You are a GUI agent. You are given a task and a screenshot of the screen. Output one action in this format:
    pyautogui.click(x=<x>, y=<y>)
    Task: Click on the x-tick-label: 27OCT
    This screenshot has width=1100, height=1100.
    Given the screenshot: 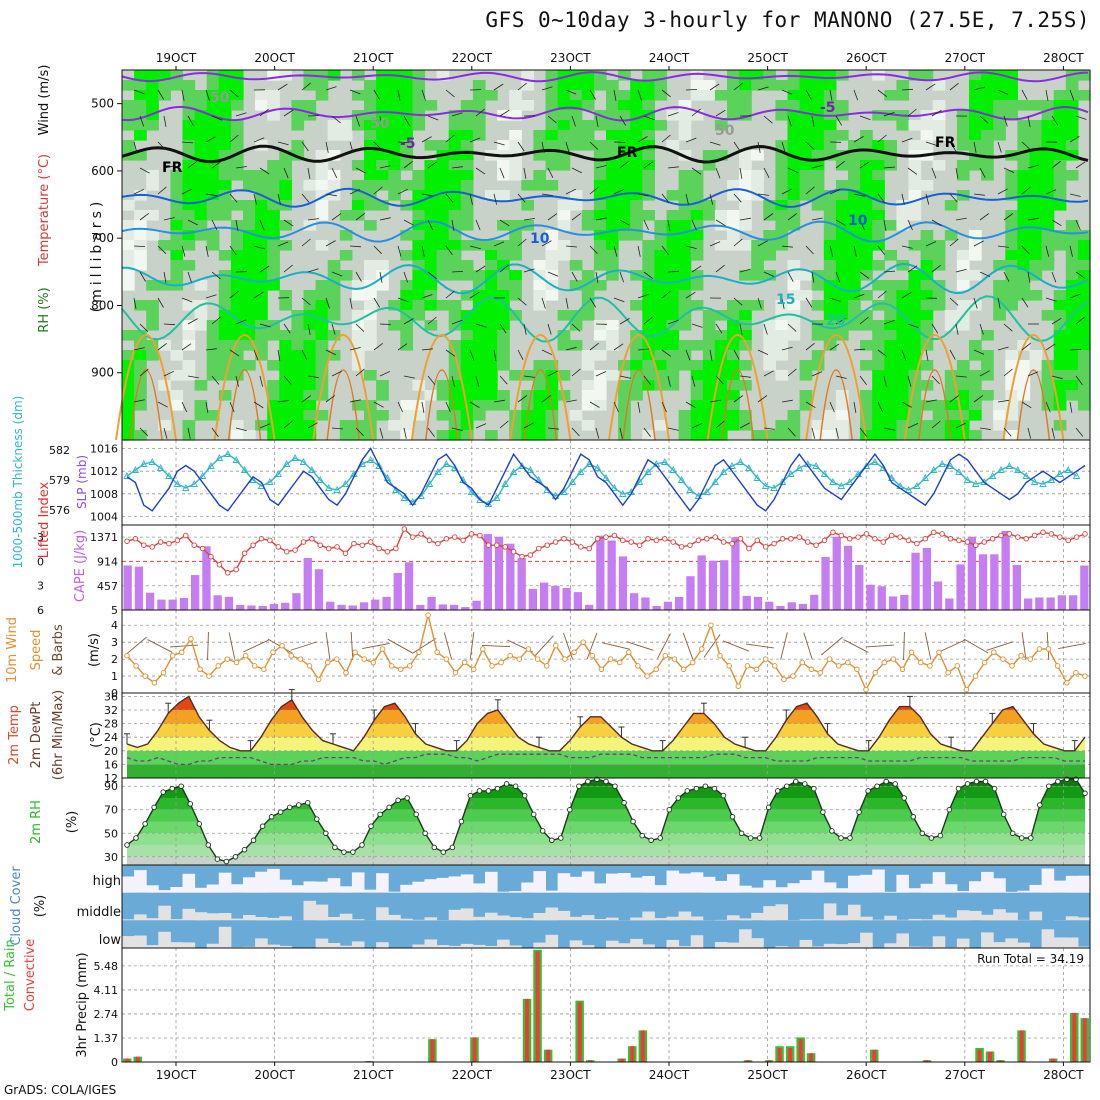 What is the action you would take?
    pyautogui.click(x=965, y=1075)
    